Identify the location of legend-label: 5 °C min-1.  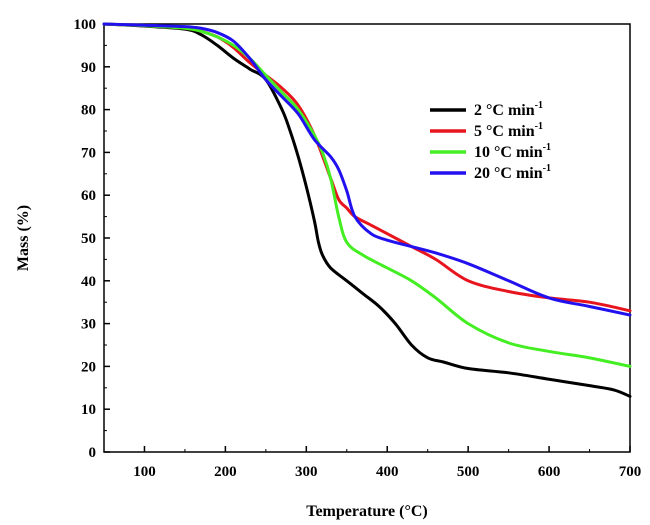
(508, 130).